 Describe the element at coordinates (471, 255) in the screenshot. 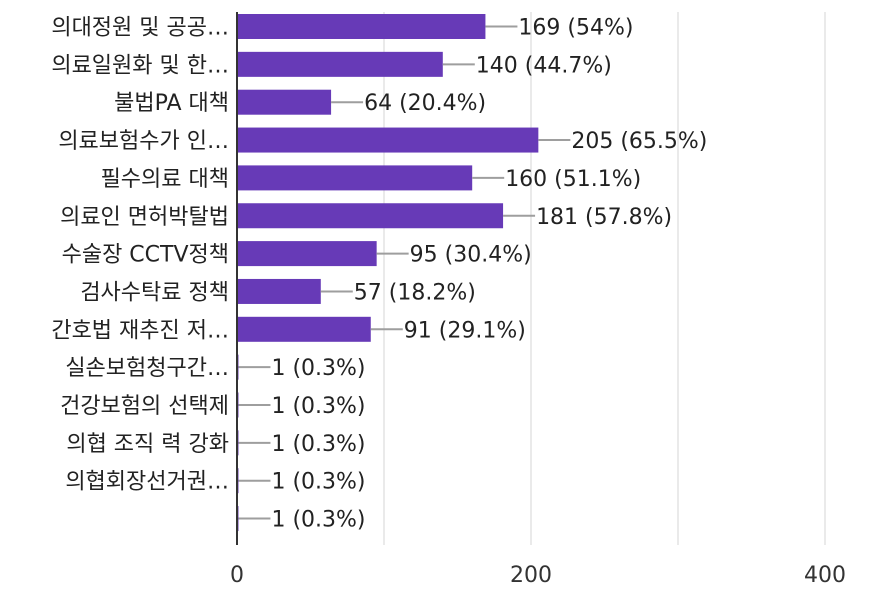

I see `data-label: 95 (30.4%)` at that location.